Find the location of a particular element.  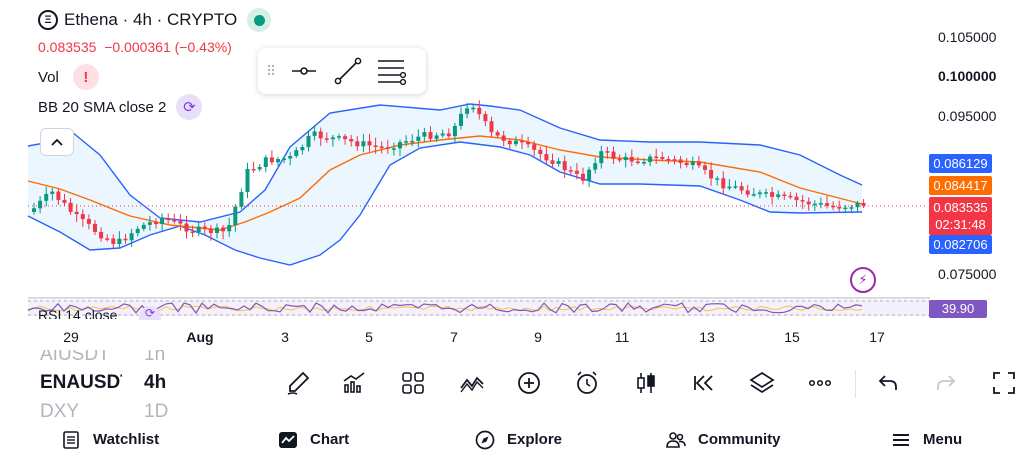

collapse-legend-button is located at coordinates (57, 142).